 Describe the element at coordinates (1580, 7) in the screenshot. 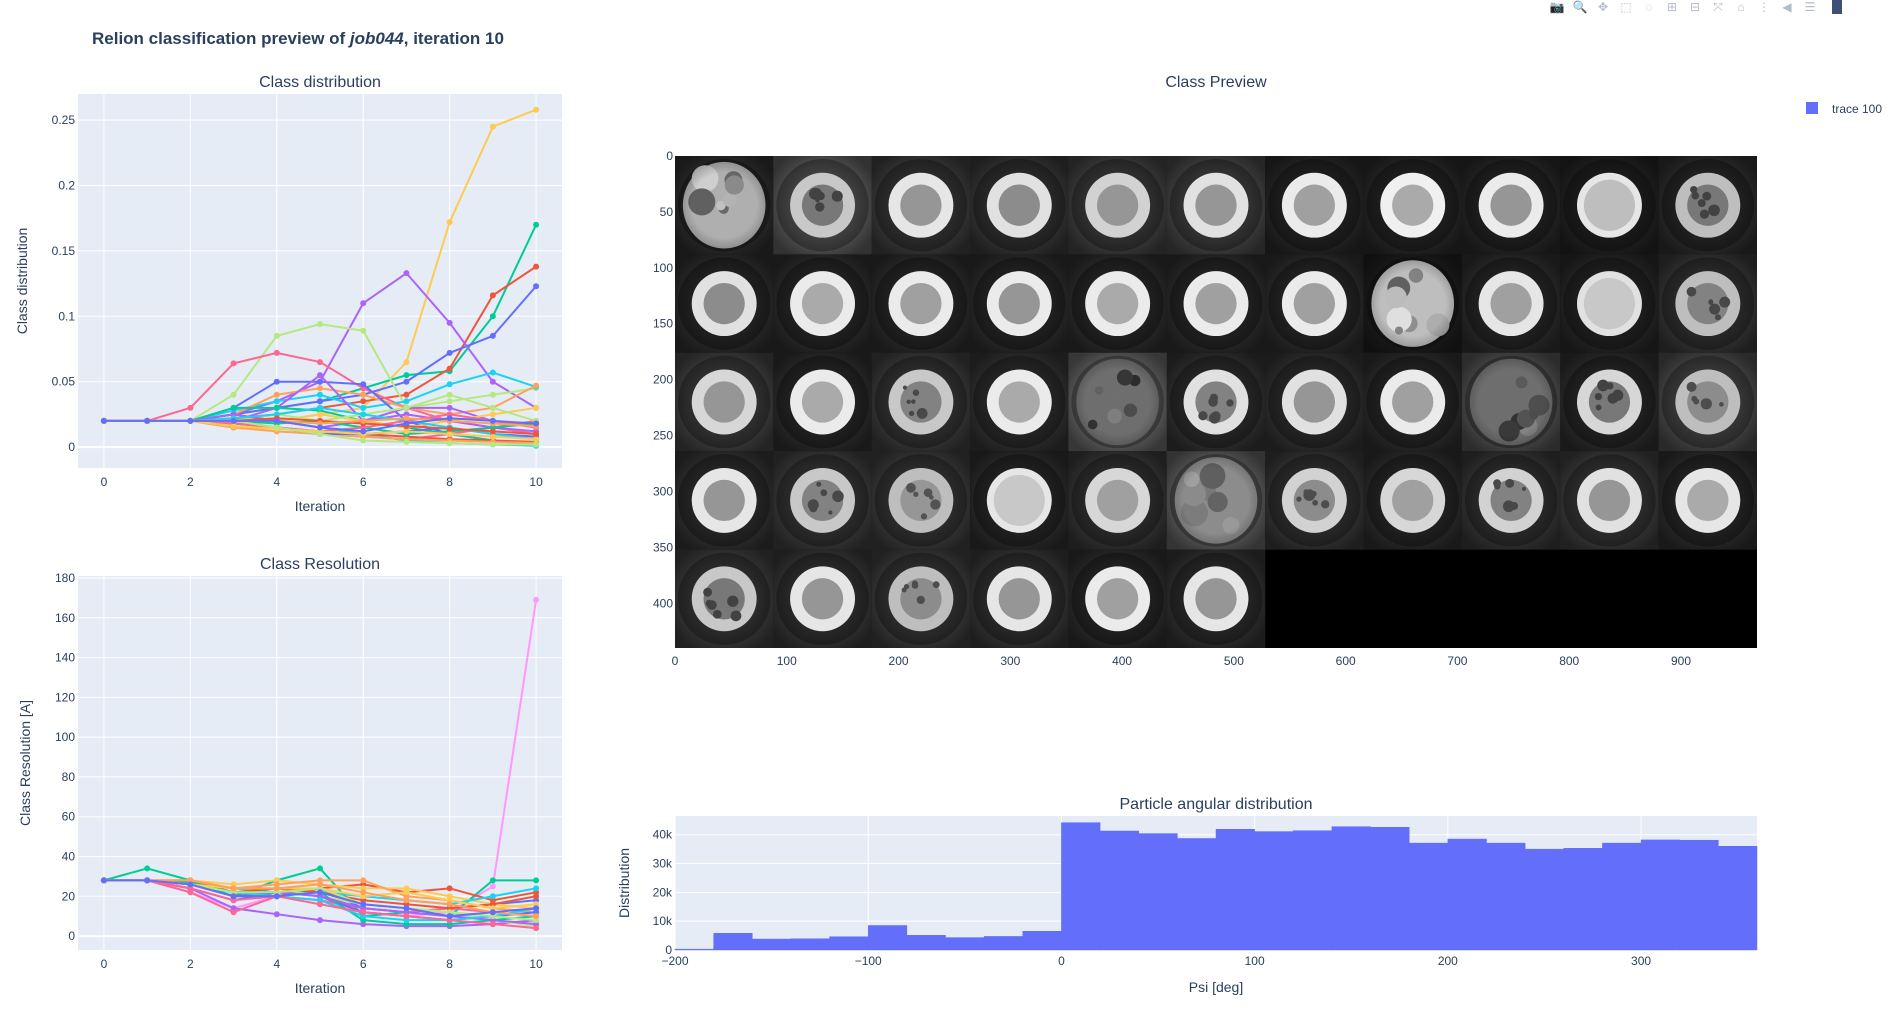

I see `zoom-icon: 🔍` at that location.